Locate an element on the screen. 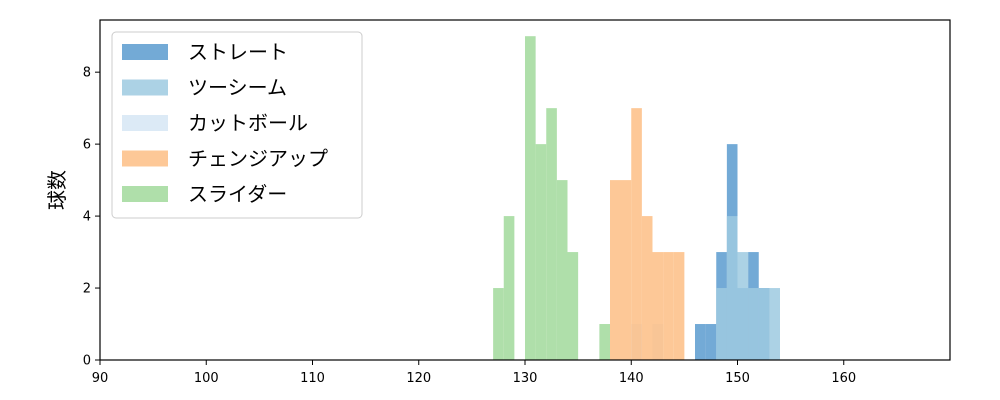 The height and width of the screenshot is (400, 1000). legend-label-1: ツーシーム is located at coordinates (237, 88).